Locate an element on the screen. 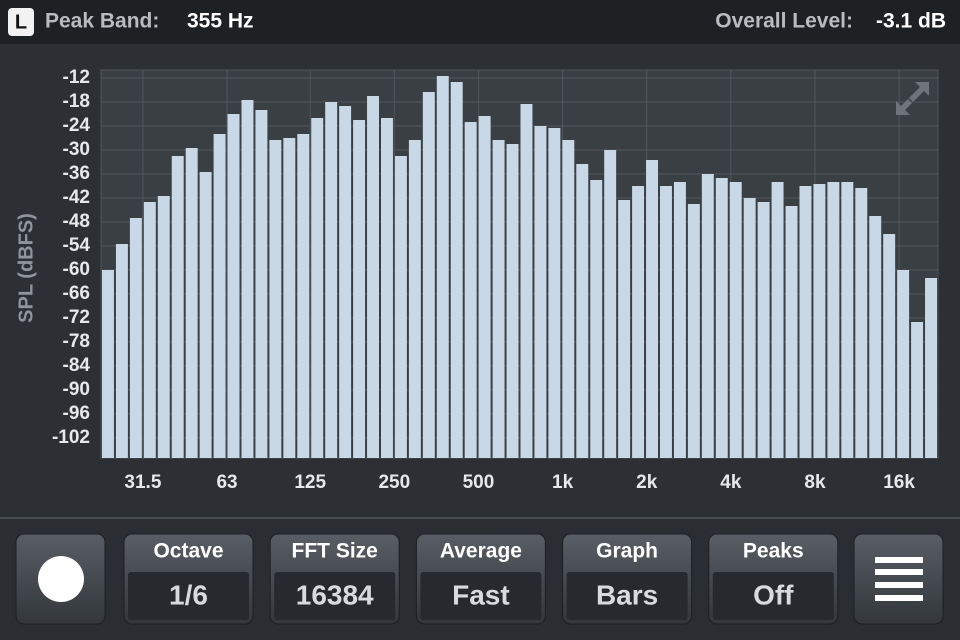 The width and height of the screenshot is (960, 640). y-tick-label: -48 is located at coordinates (76, 221).